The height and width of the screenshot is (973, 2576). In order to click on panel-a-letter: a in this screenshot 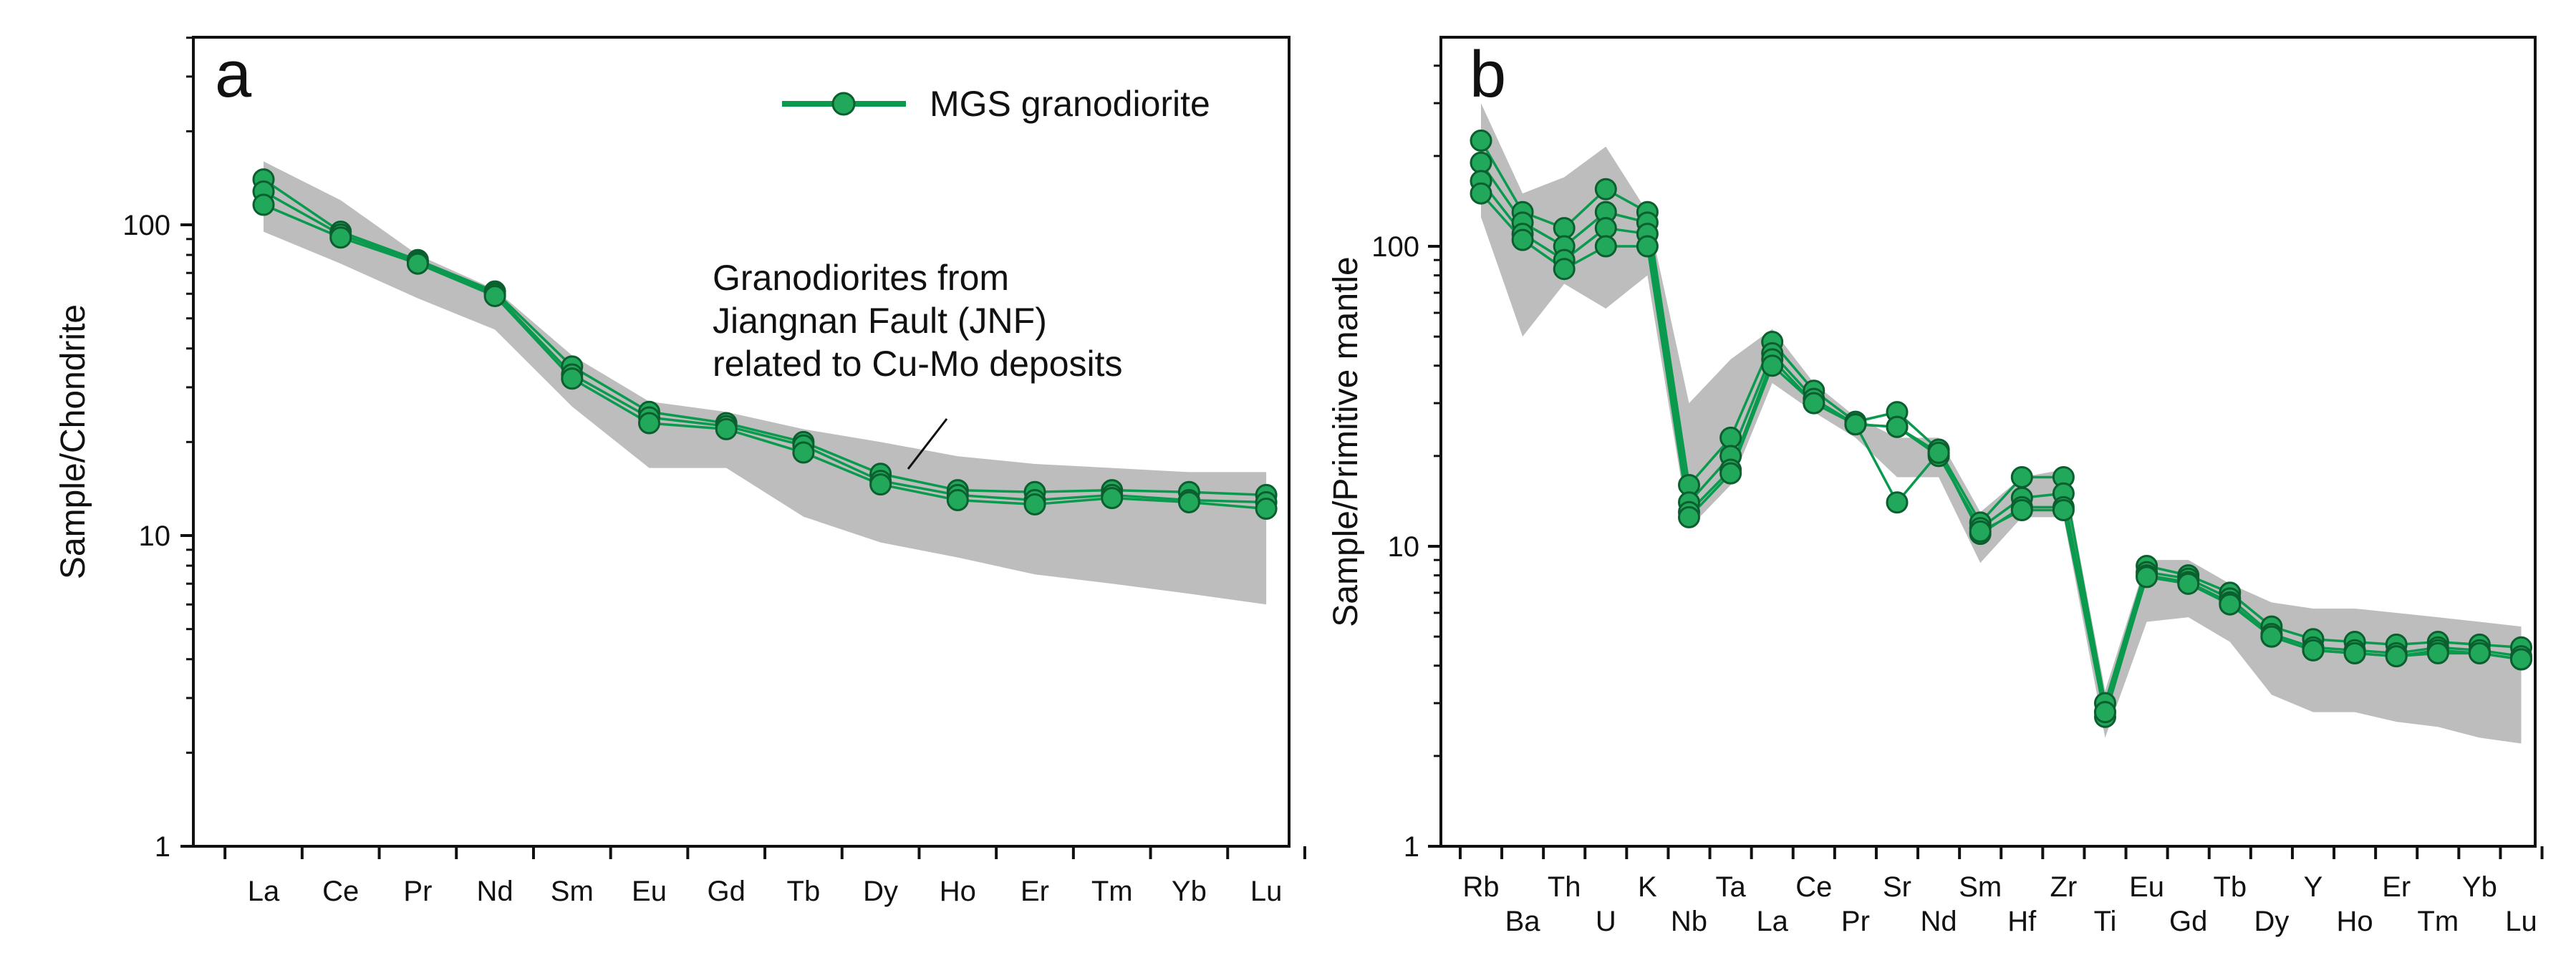, I will do `click(233, 74)`.